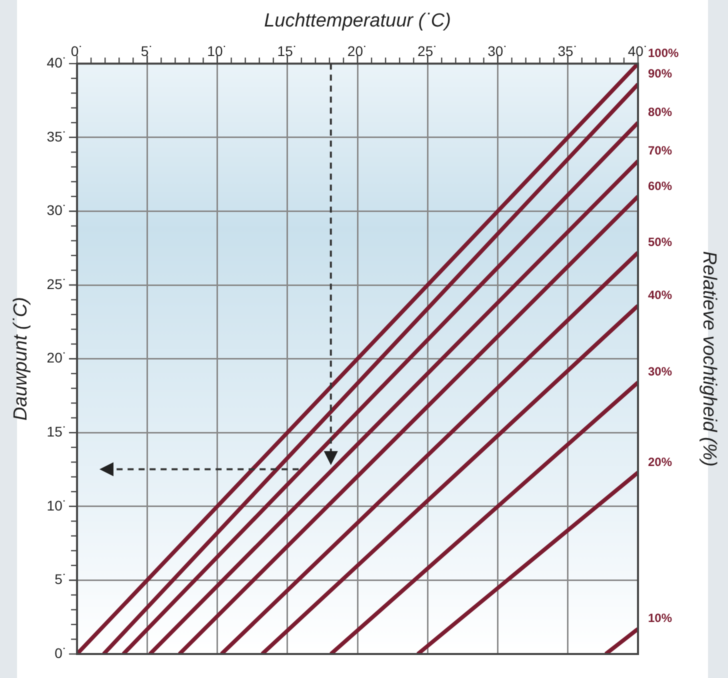 This screenshot has width=728, height=678. I want to click on x-tick-label: 40˙, so click(638, 51).